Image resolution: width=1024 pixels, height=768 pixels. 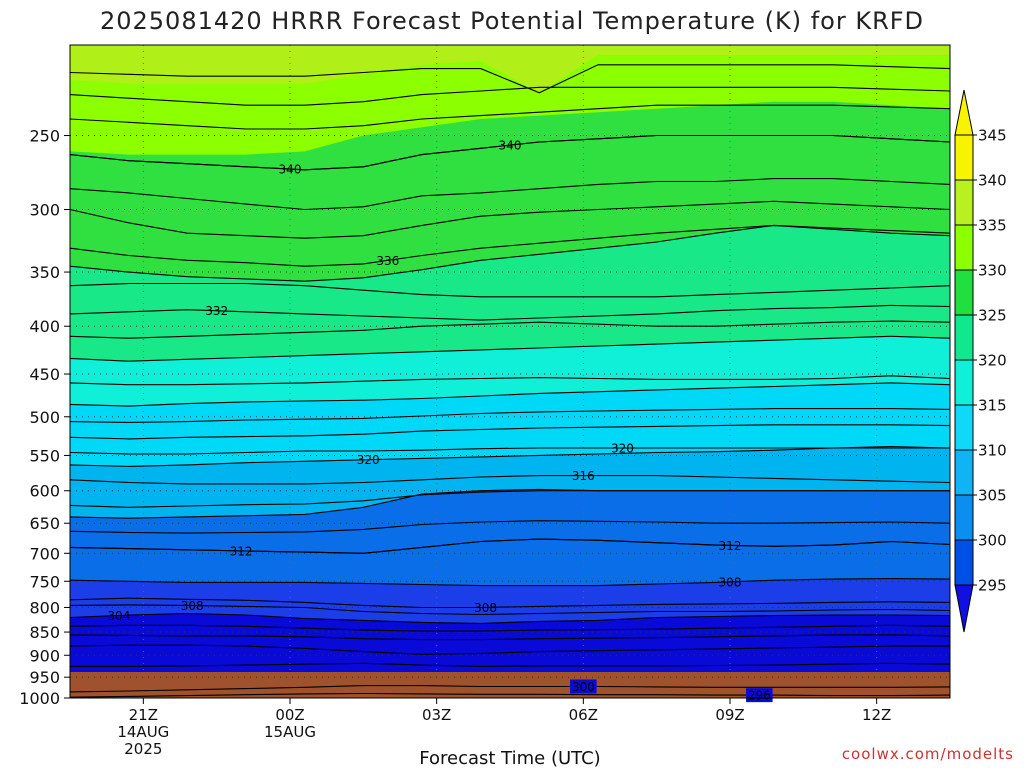 What do you see at coordinates (44, 581) in the screenshot?
I see `y-tick-label-750: 750` at bounding box center [44, 581].